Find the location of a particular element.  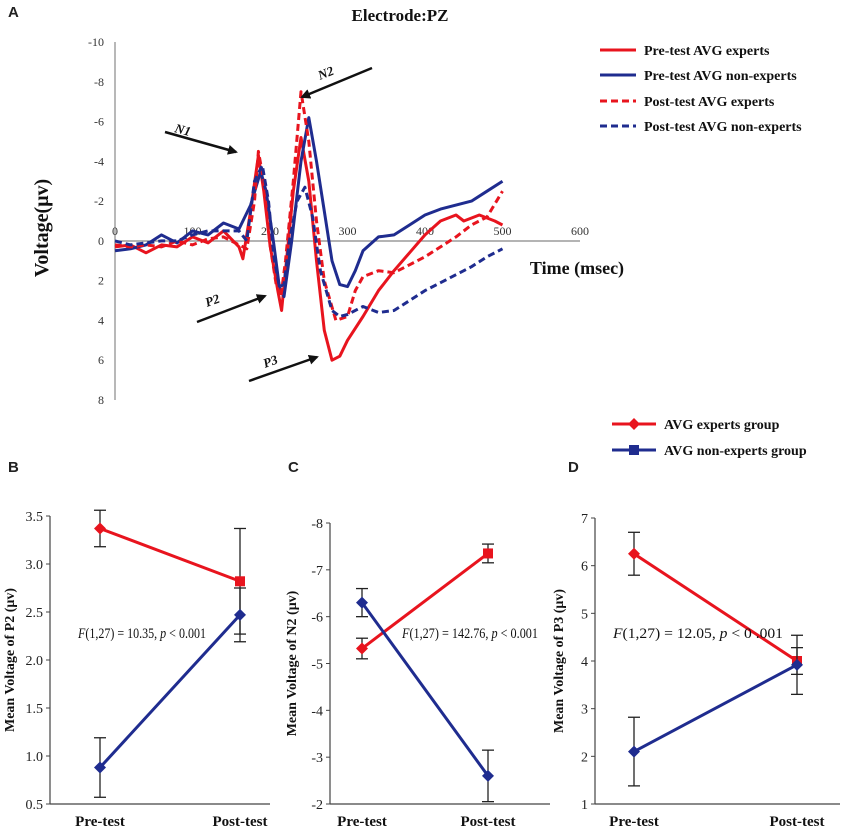

x-tick-label: 500 is located at coordinates (503, 231).